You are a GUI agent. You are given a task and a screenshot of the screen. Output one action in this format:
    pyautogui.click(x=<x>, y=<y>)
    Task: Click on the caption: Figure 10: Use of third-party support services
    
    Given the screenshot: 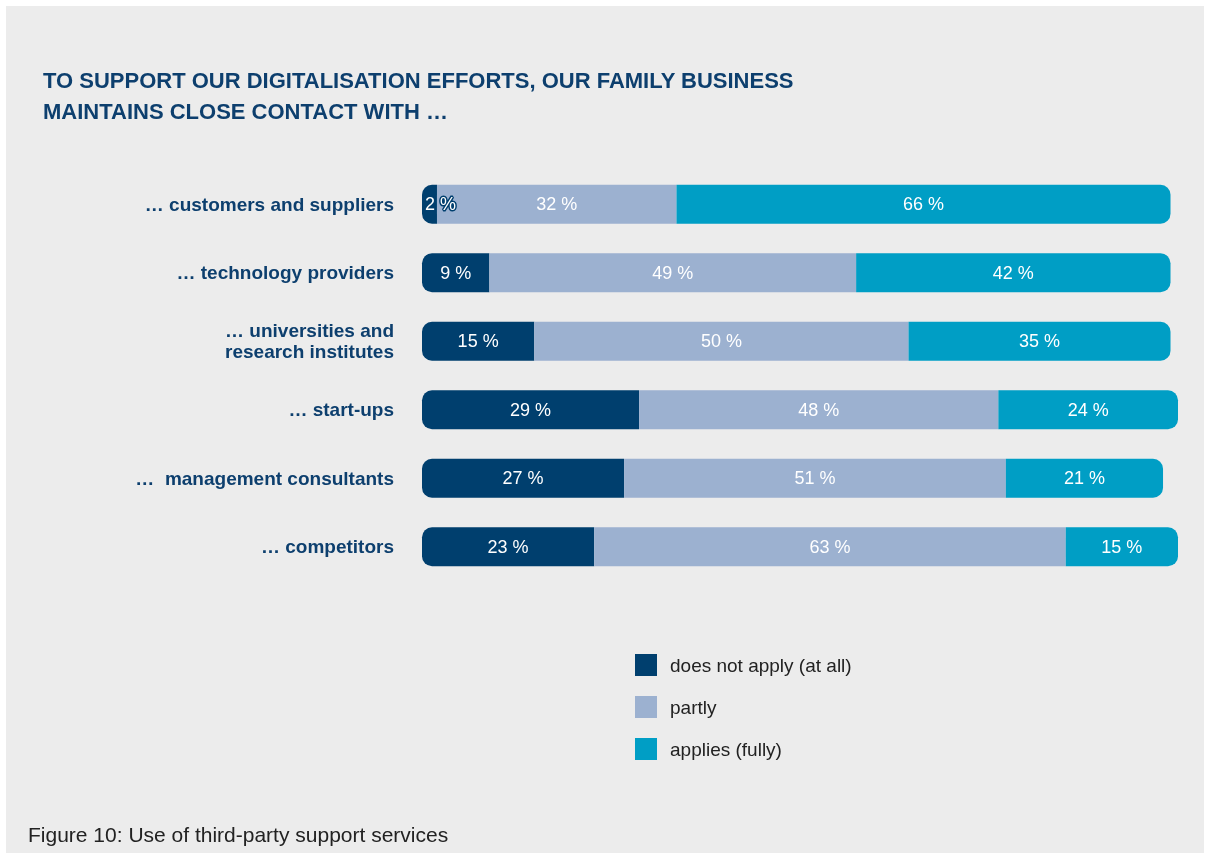 What is the action you would take?
    pyautogui.click(x=238, y=834)
    